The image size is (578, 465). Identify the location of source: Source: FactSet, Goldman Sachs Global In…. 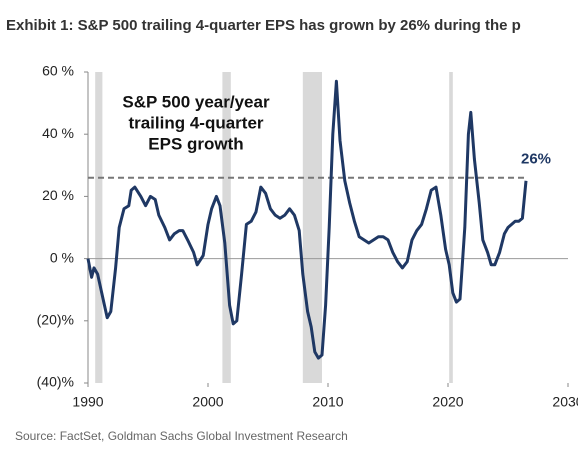
(181, 436).